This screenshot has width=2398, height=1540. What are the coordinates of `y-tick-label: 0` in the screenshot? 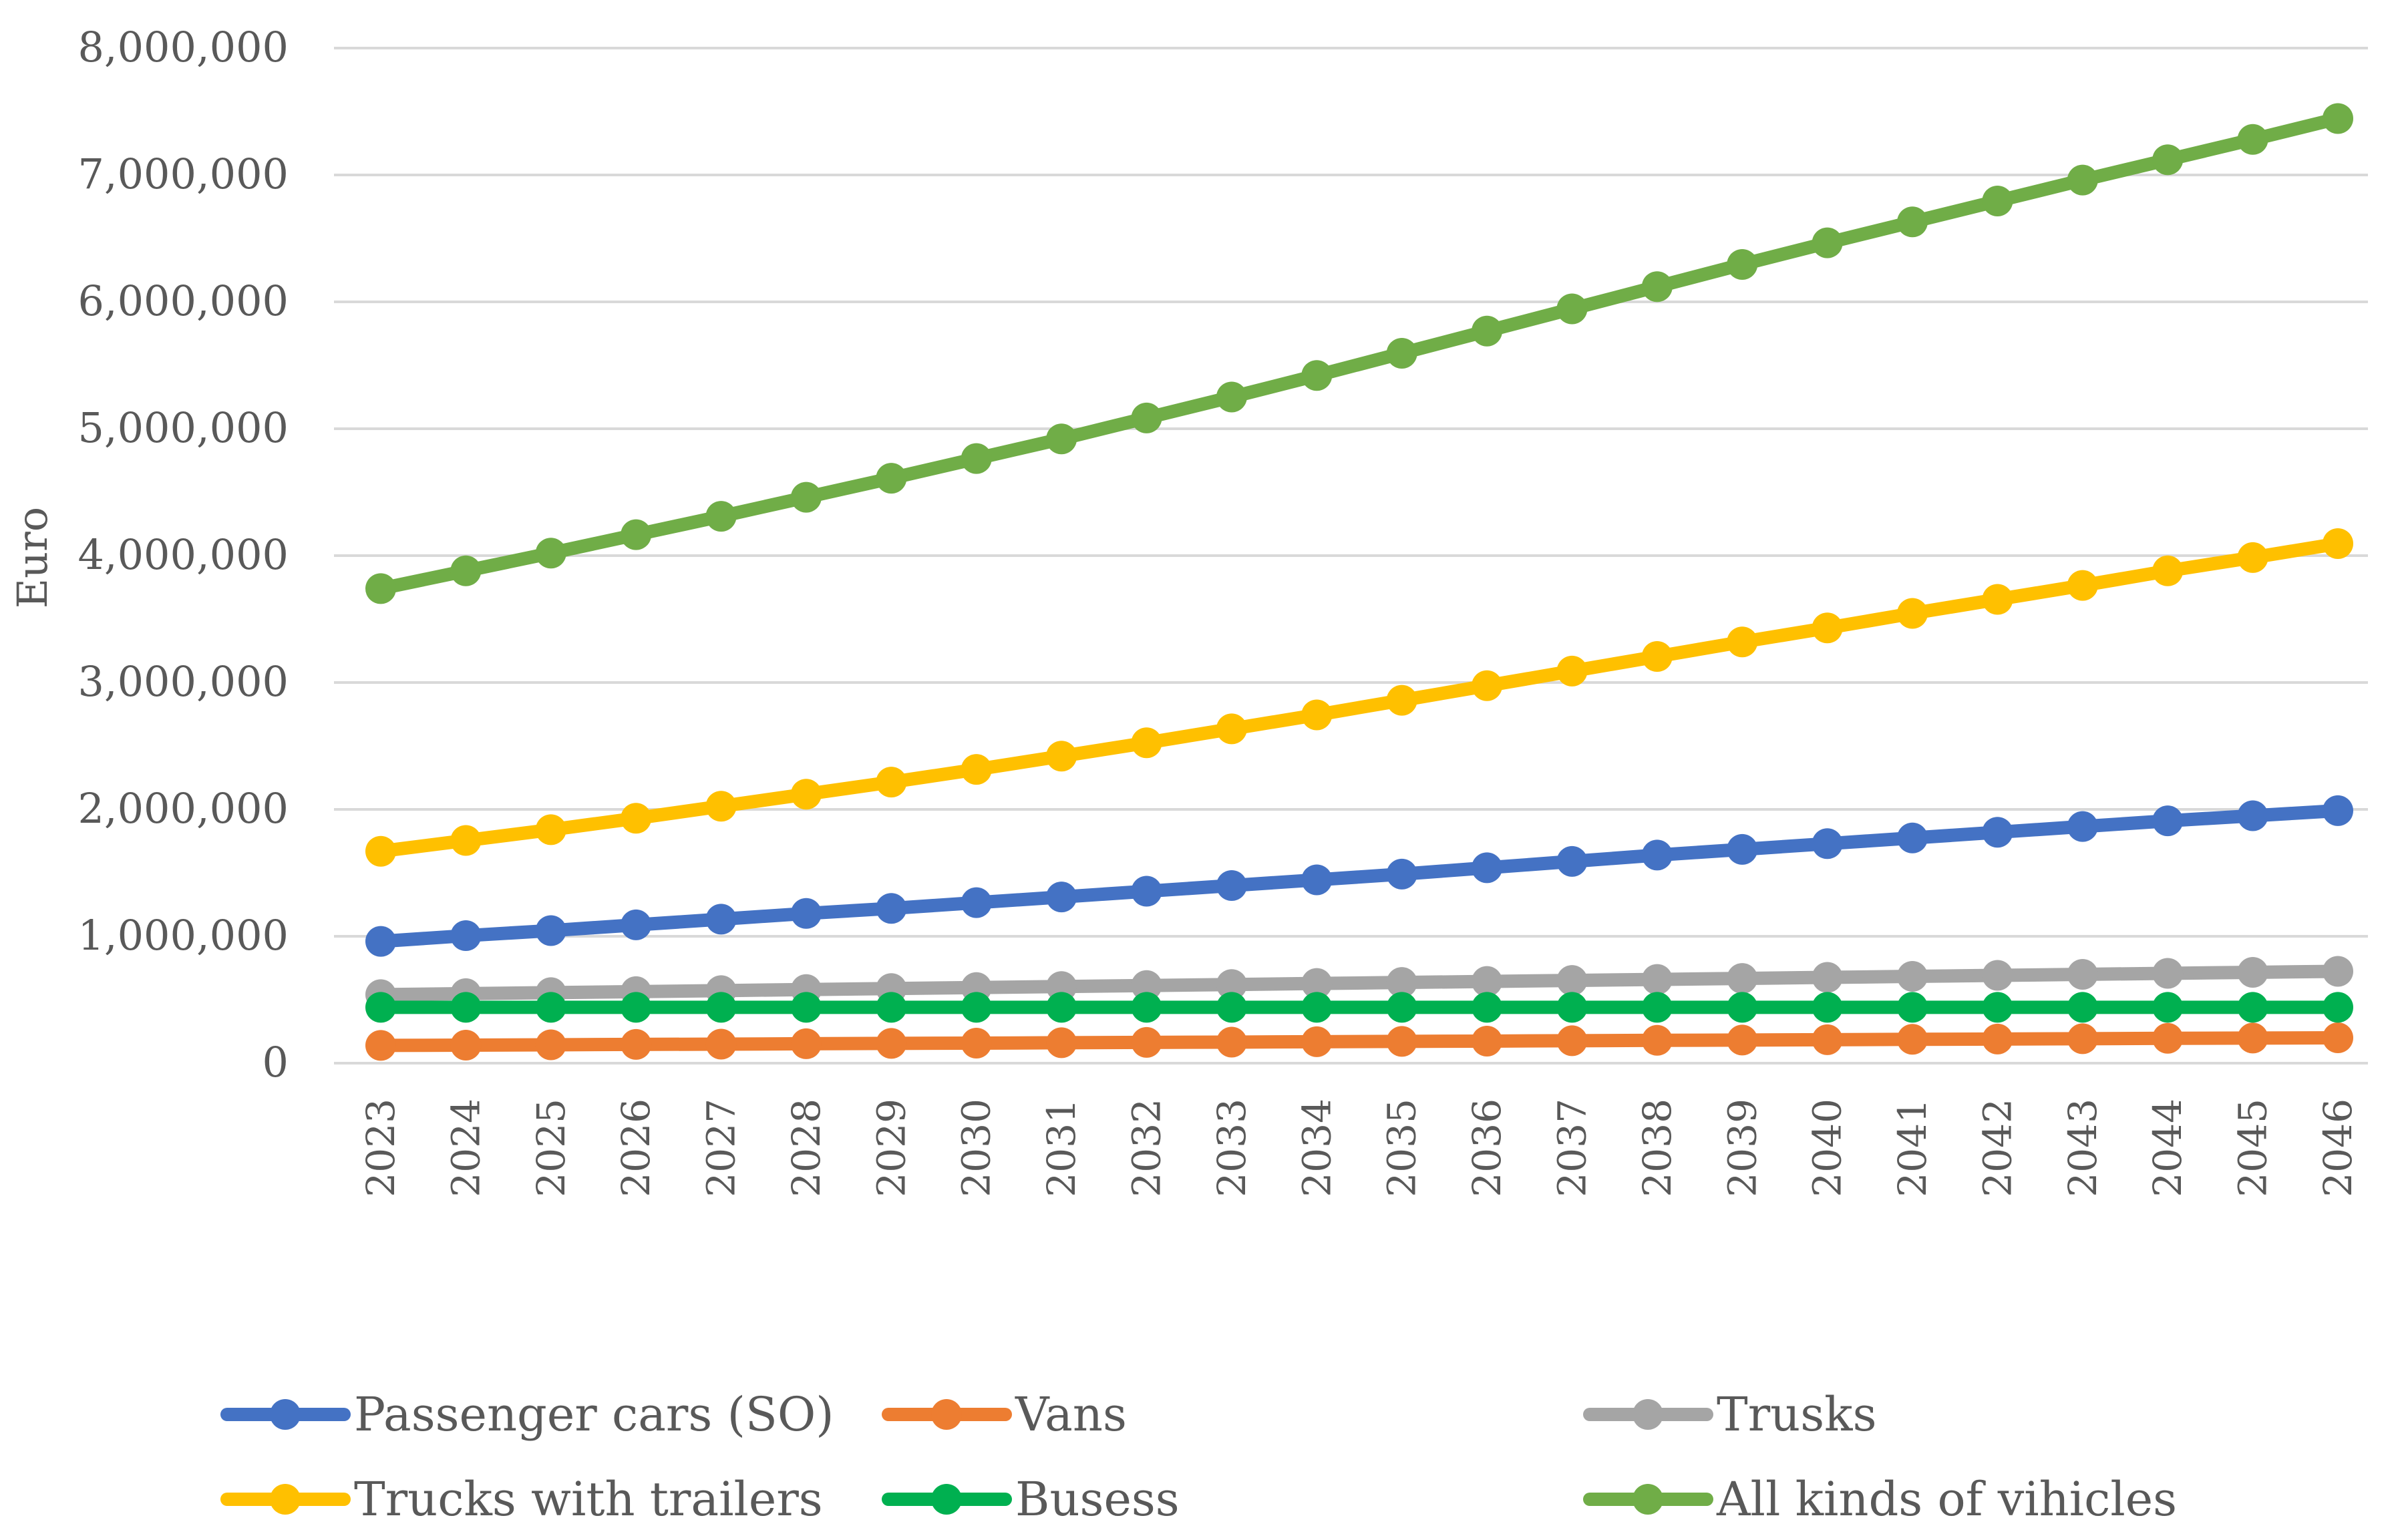 It's located at (276, 1063).